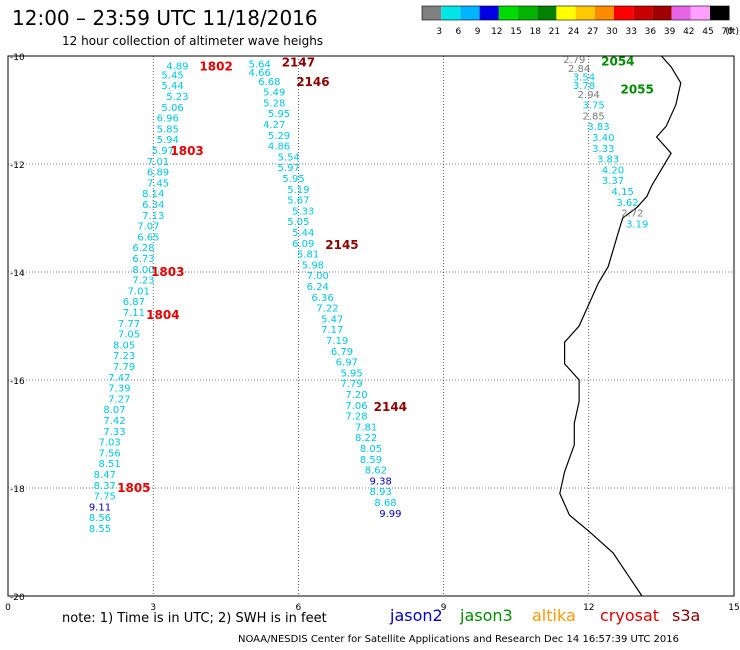 The width and height of the screenshot is (740, 650). Describe the element at coordinates (303, 211) in the screenshot. I see `swh-value: 5.33` at that location.